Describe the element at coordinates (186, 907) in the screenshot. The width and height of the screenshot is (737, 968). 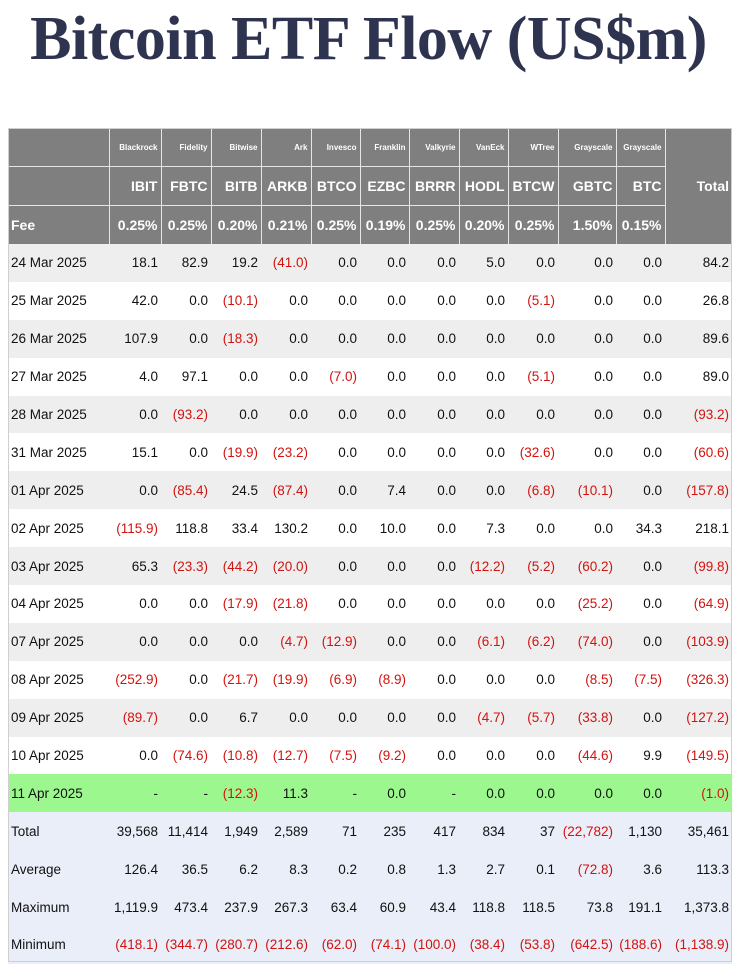
I see `stat-cell: 473.4` at that location.